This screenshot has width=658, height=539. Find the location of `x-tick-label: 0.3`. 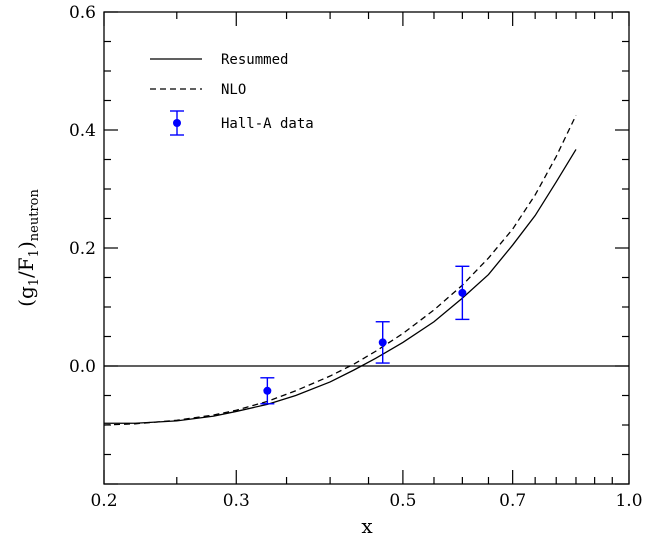

x-tick-label: 0.3 is located at coordinates (236, 501).